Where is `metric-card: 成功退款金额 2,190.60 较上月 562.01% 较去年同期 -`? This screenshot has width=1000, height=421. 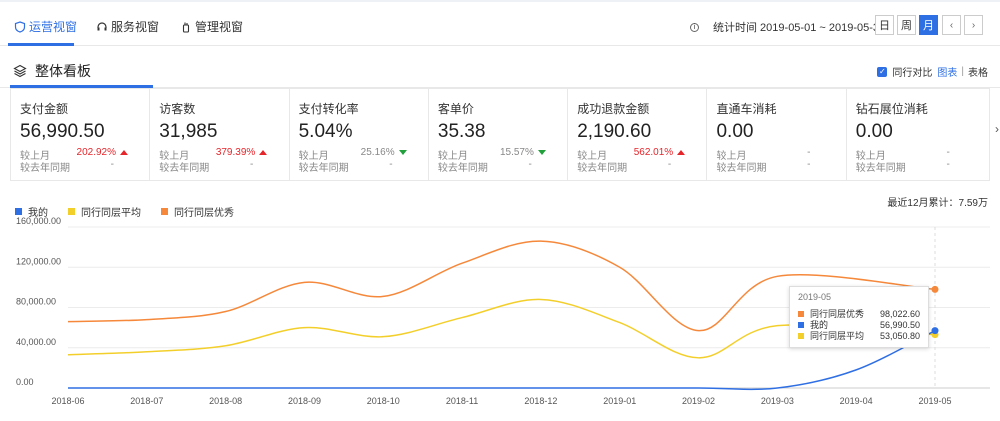
metric-card: 成功退款金额 2,190.60 较上月 562.01% 较去年同期 - is located at coordinates (638, 134).